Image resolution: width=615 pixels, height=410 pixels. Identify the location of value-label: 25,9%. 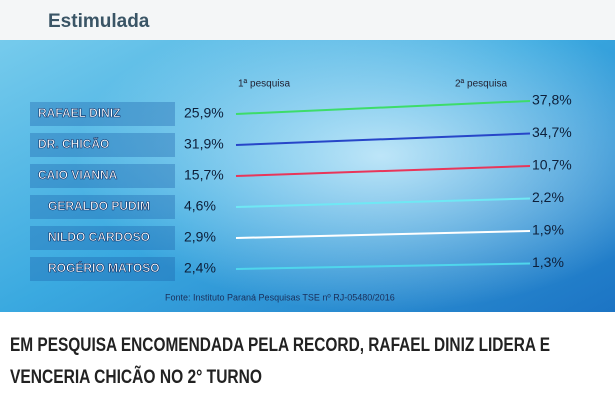
(204, 113).